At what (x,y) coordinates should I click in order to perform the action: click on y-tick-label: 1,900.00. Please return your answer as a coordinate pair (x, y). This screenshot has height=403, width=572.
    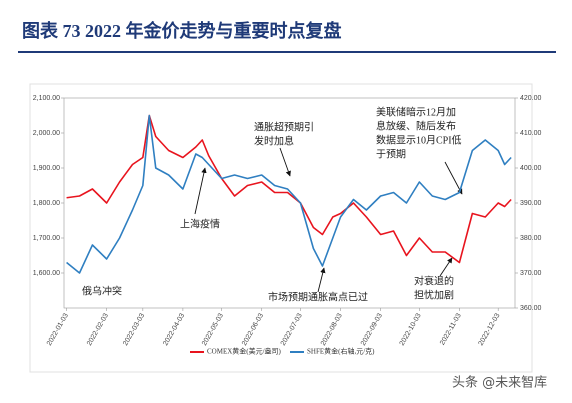
    Looking at the image, I should click on (46, 168).